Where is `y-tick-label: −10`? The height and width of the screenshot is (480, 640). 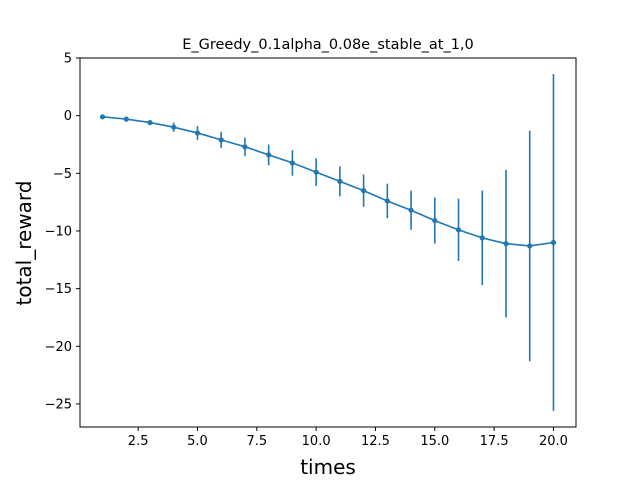 y-tick-label: −10 is located at coordinates (58, 231).